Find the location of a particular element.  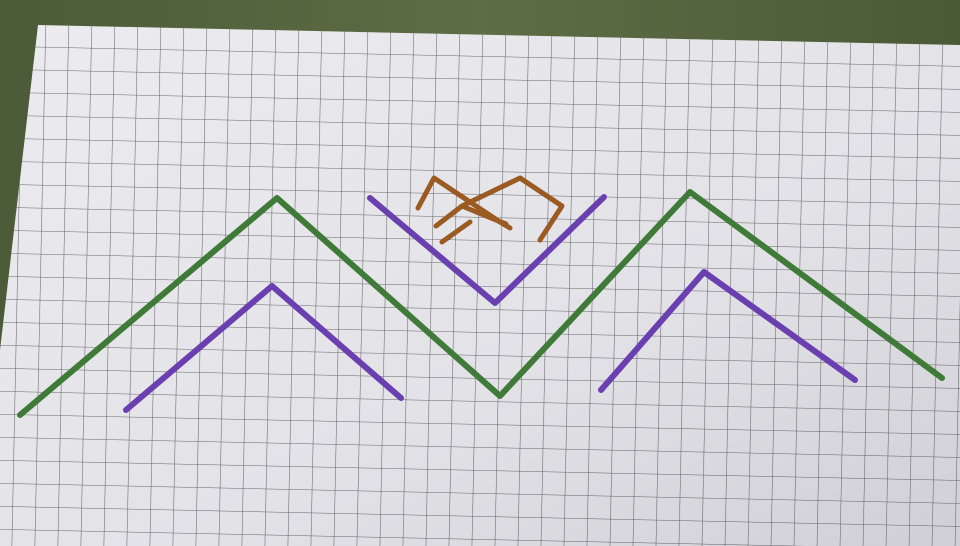

purple-chevron-left is located at coordinates (263, 348).